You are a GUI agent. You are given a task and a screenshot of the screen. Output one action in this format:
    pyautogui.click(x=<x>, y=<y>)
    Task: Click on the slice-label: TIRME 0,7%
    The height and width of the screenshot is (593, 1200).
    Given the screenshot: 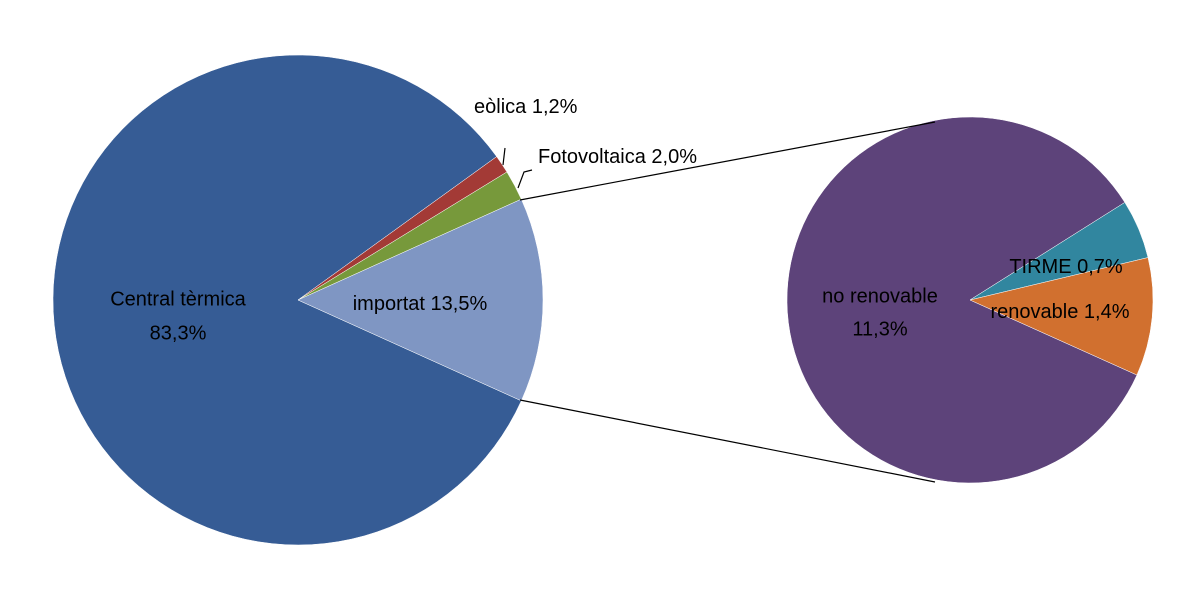 What is the action you would take?
    pyautogui.click(x=1066, y=267)
    